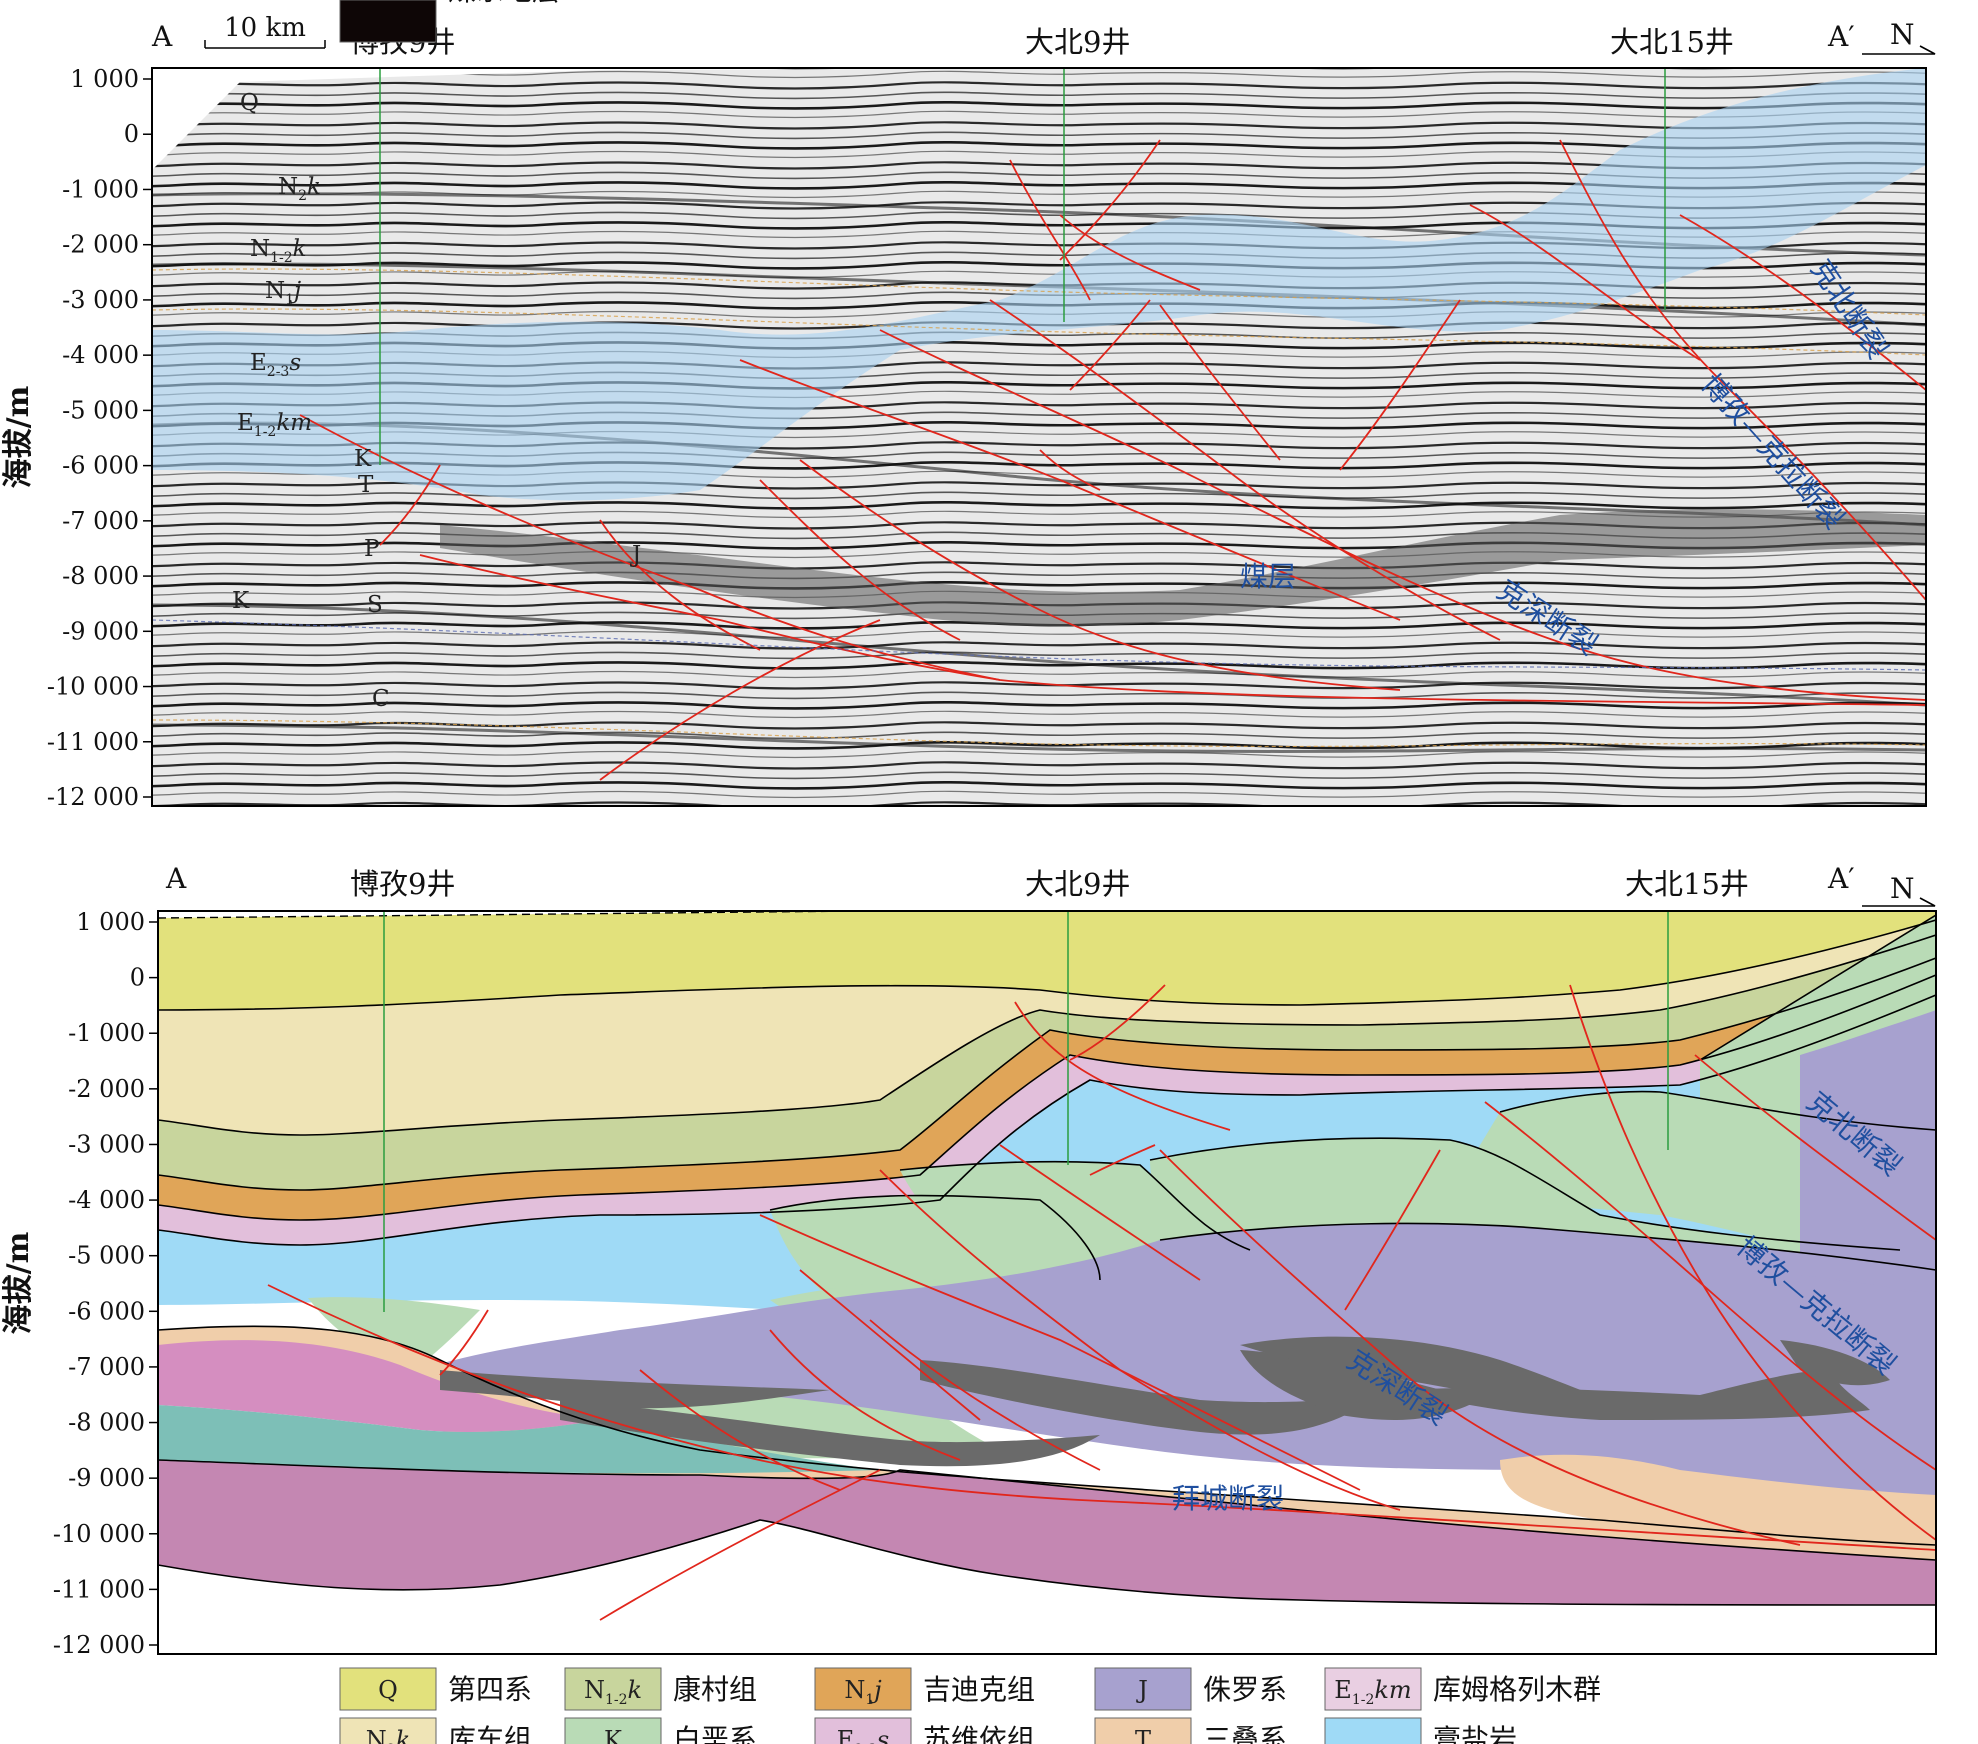  Describe the element at coordinates (106, 1311) in the screenshot. I see `y-axis-bottom-tick-label: -6 000` at that location.